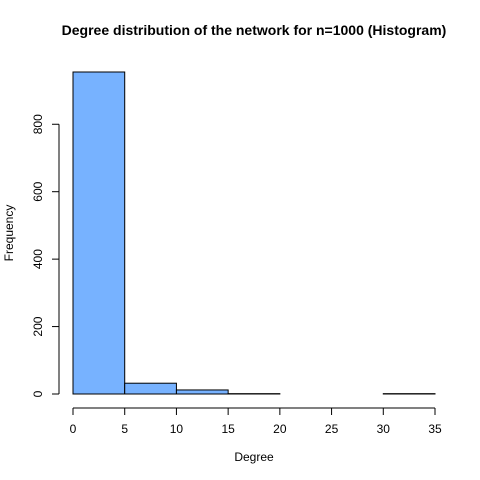  I want to click on x-axis-label: Degree, so click(254, 457).